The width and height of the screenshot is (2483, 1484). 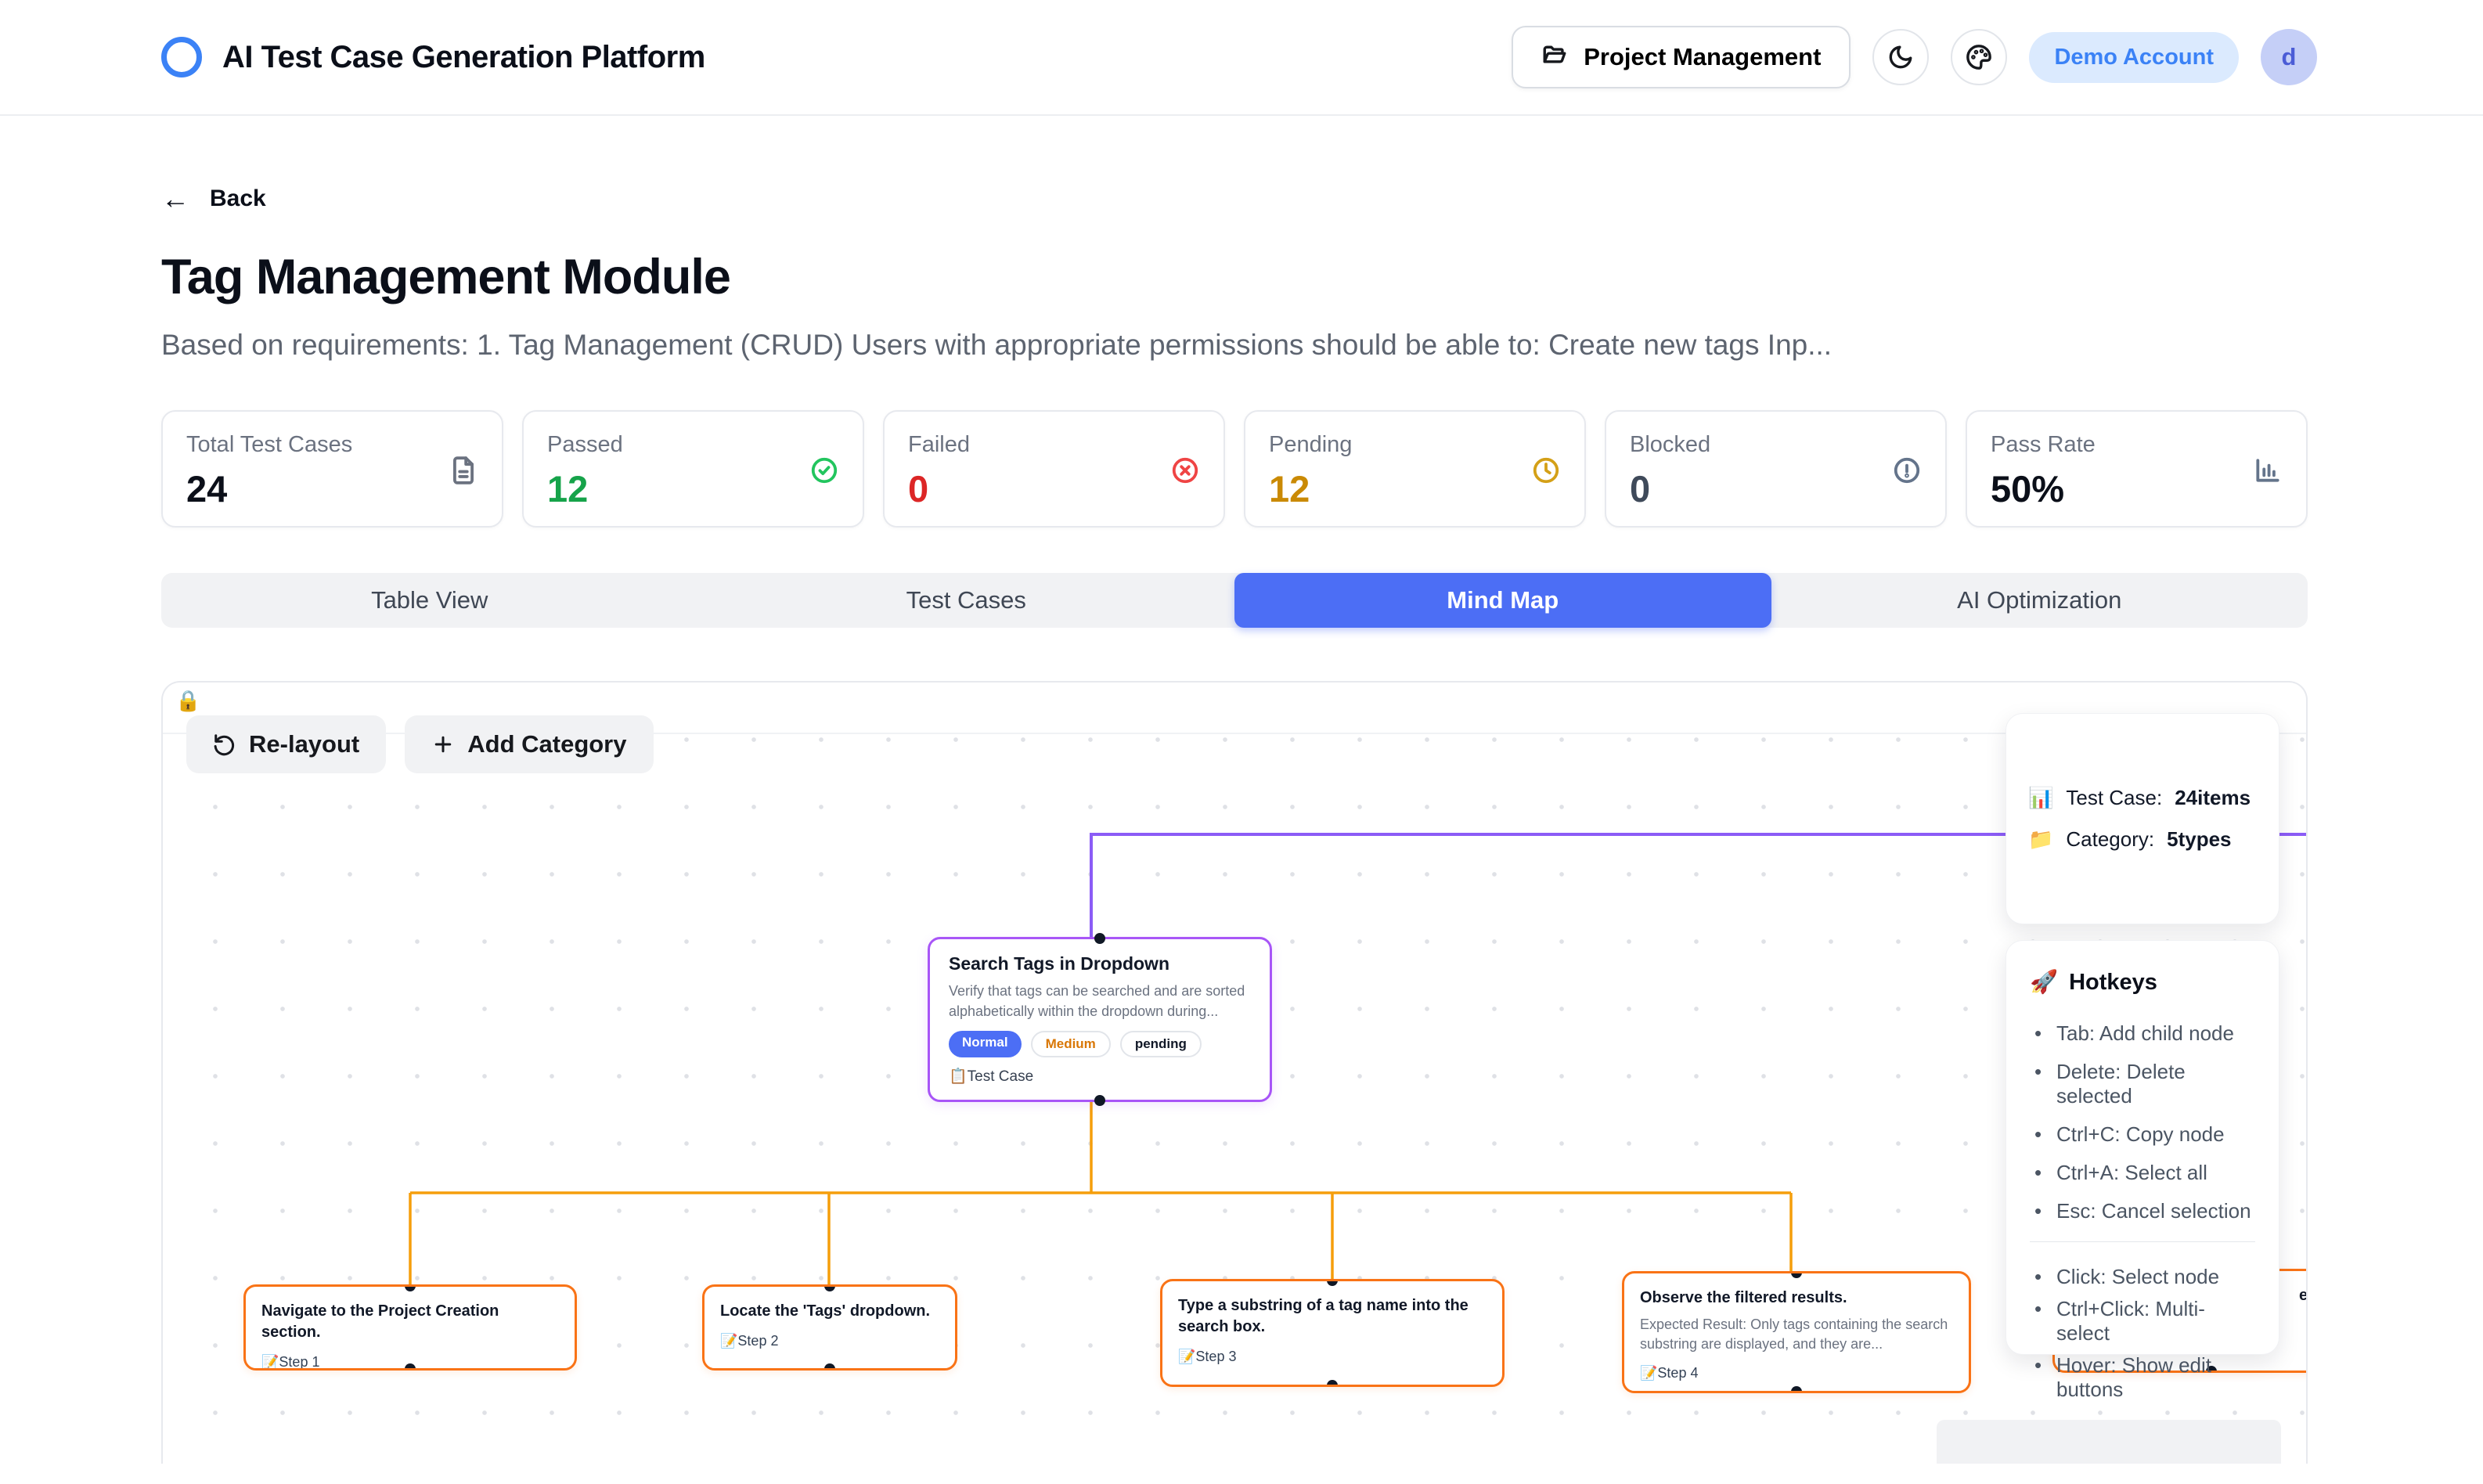 I want to click on legend-category-label: Category:, so click(x=2110, y=839).